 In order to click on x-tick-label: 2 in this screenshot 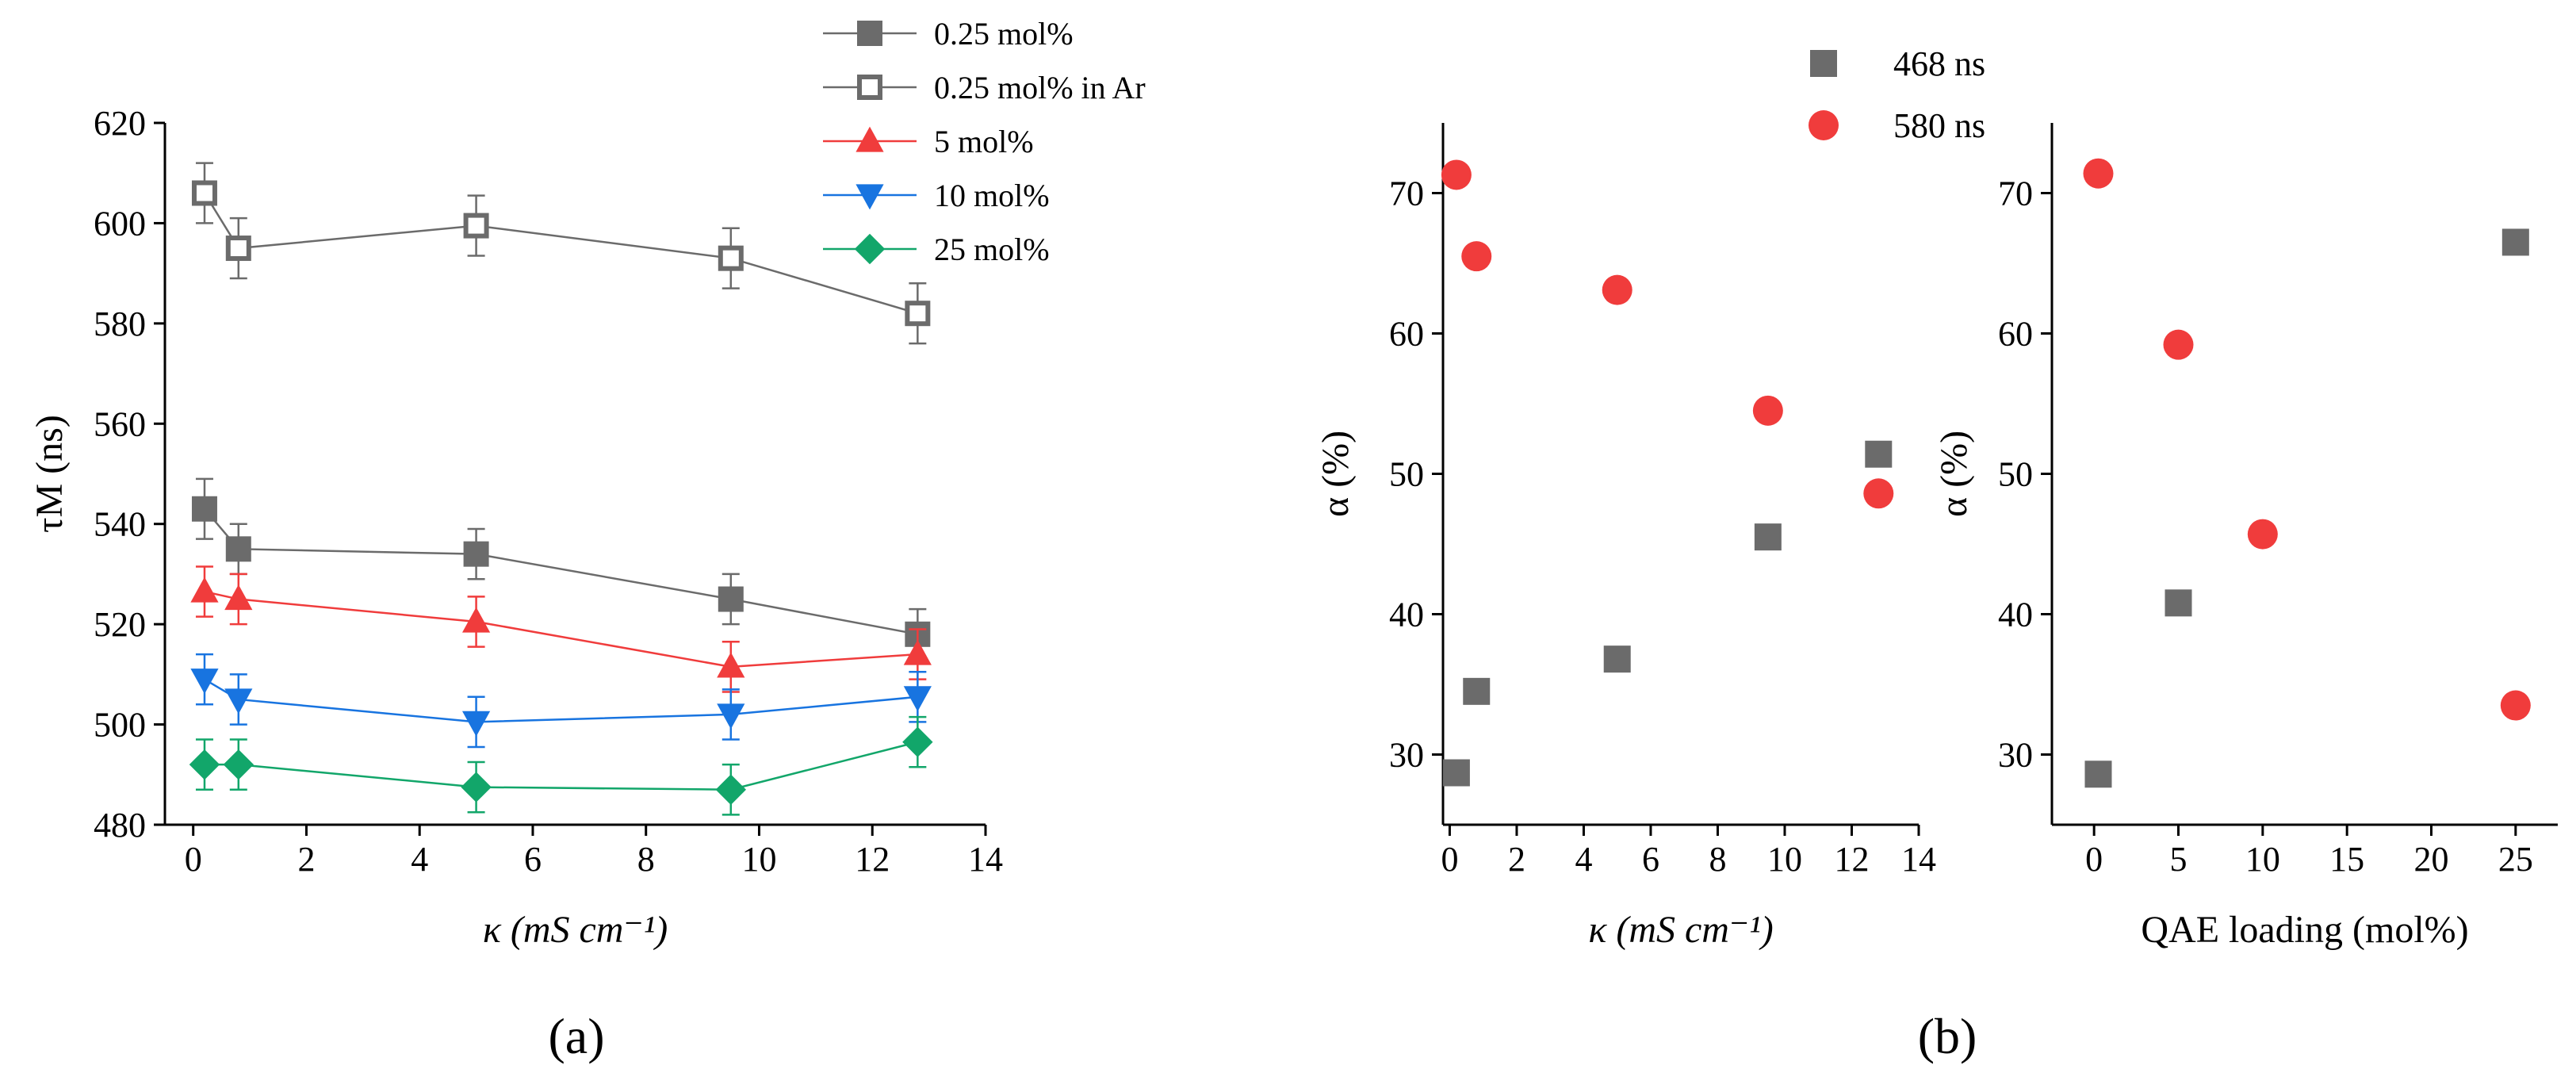, I will do `click(1516, 859)`.